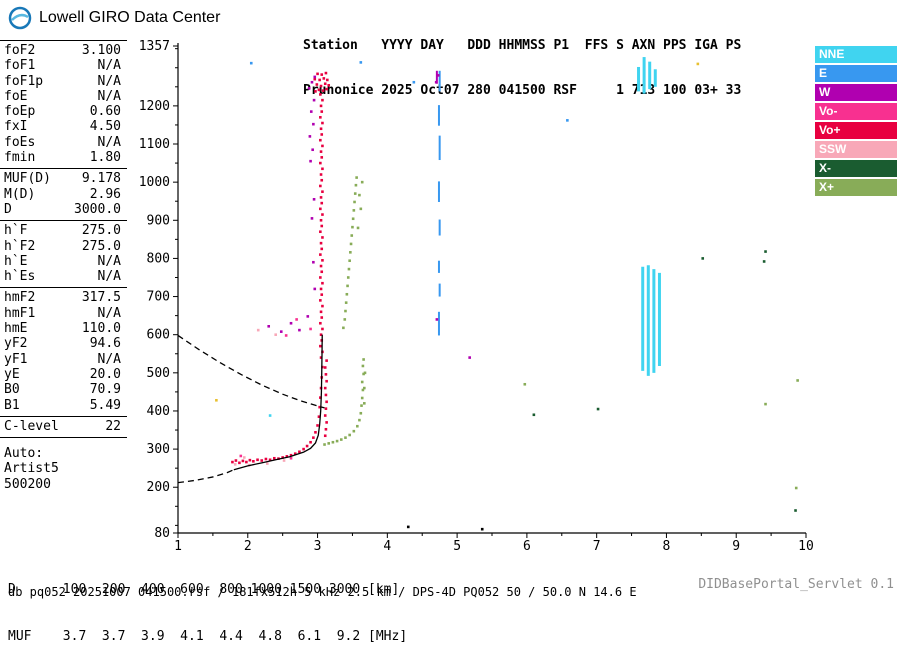 The width and height of the screenshot is (900, 660). I want to click on parameter-row: foEp 0.60, so click(63, 111).